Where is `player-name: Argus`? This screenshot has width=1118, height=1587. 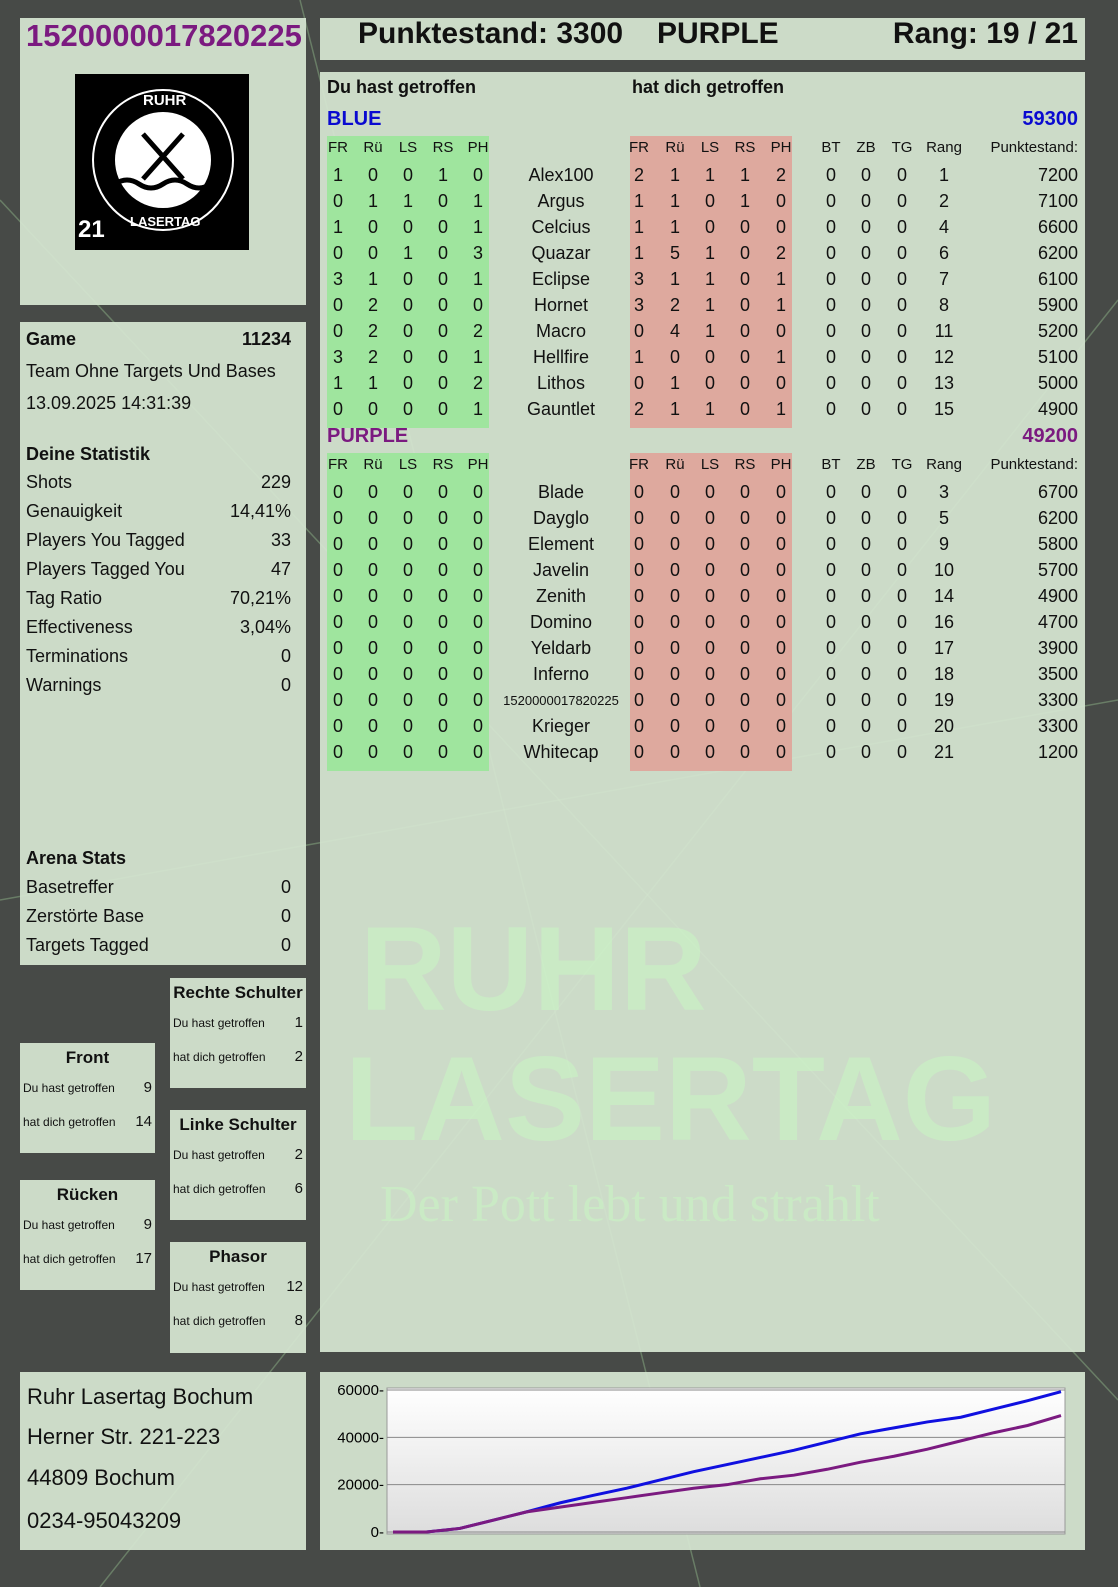 player-name: Argus is located at coordinates (561, 201).